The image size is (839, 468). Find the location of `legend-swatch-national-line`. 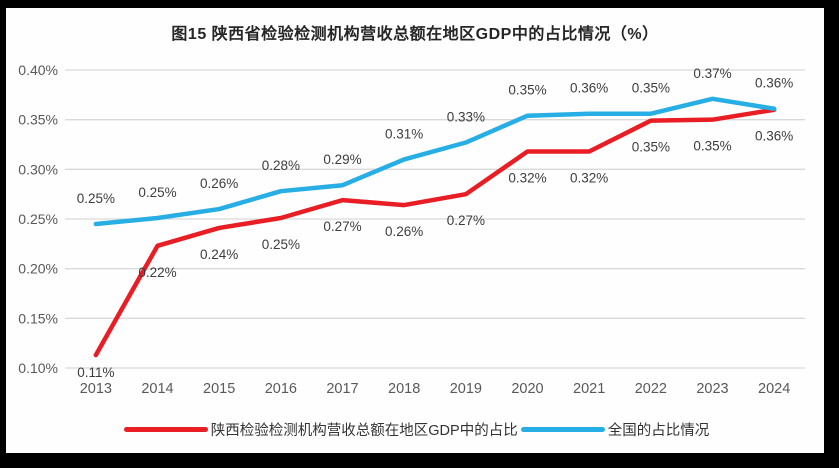

legend-swatch-national-line is located at coordinates (562, 429).